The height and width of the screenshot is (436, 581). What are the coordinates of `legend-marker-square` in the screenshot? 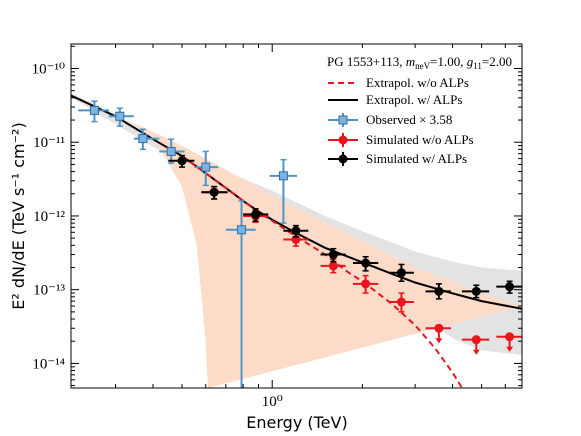 It's located at (343, 120).